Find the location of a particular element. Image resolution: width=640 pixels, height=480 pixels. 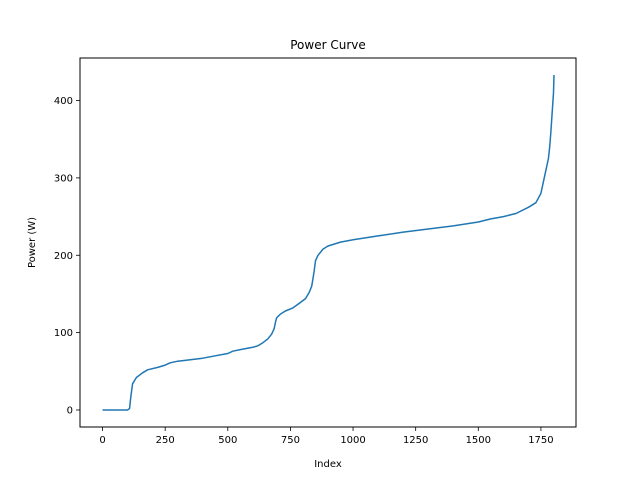

x-tick-label: 1250 is located at coordinates (415, 440).